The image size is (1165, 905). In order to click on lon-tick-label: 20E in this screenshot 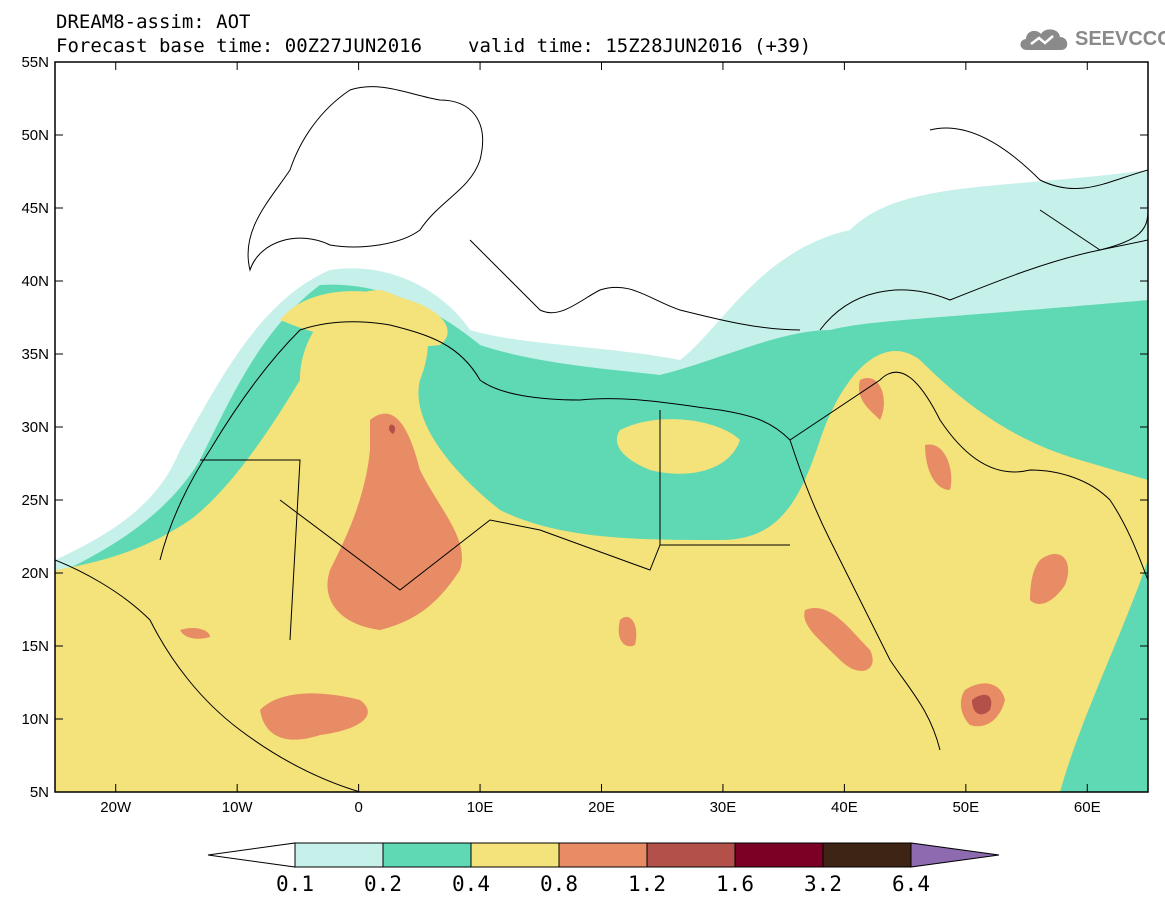, I will do `click(601, 807)`.